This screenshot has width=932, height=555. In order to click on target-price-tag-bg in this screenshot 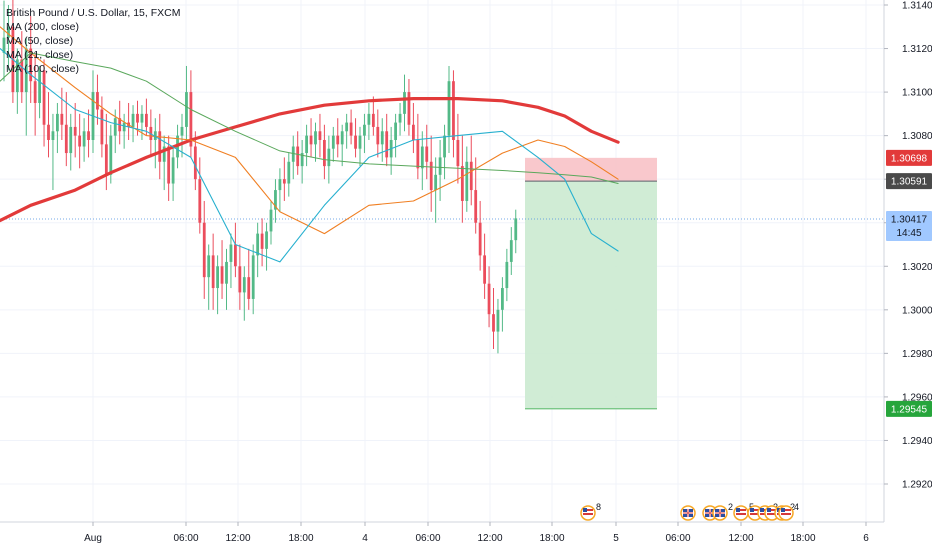, I will do `click(909, 408)`.